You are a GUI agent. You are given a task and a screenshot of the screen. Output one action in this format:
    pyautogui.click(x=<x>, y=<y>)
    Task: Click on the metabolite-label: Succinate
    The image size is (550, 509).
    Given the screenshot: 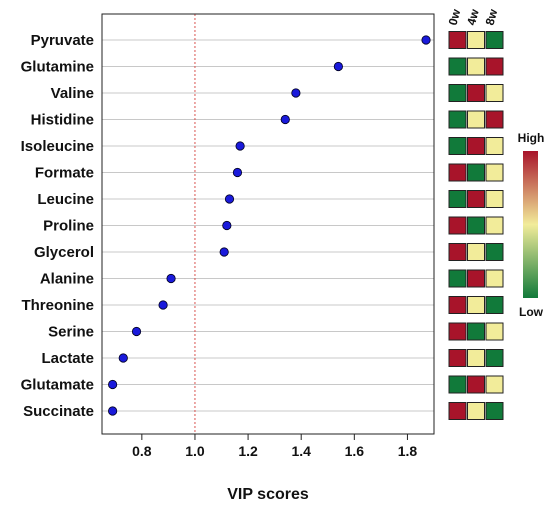 What is the action you would take?
    pyautogui.click(x=58, y=411)
    